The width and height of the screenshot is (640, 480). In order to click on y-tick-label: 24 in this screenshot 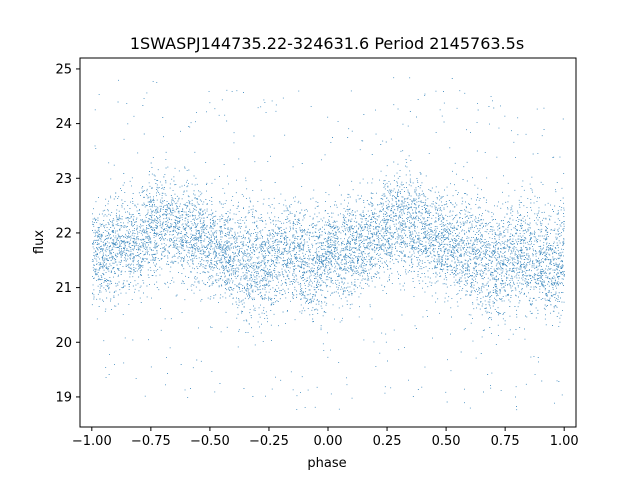, I will do `click(63, 124)`.